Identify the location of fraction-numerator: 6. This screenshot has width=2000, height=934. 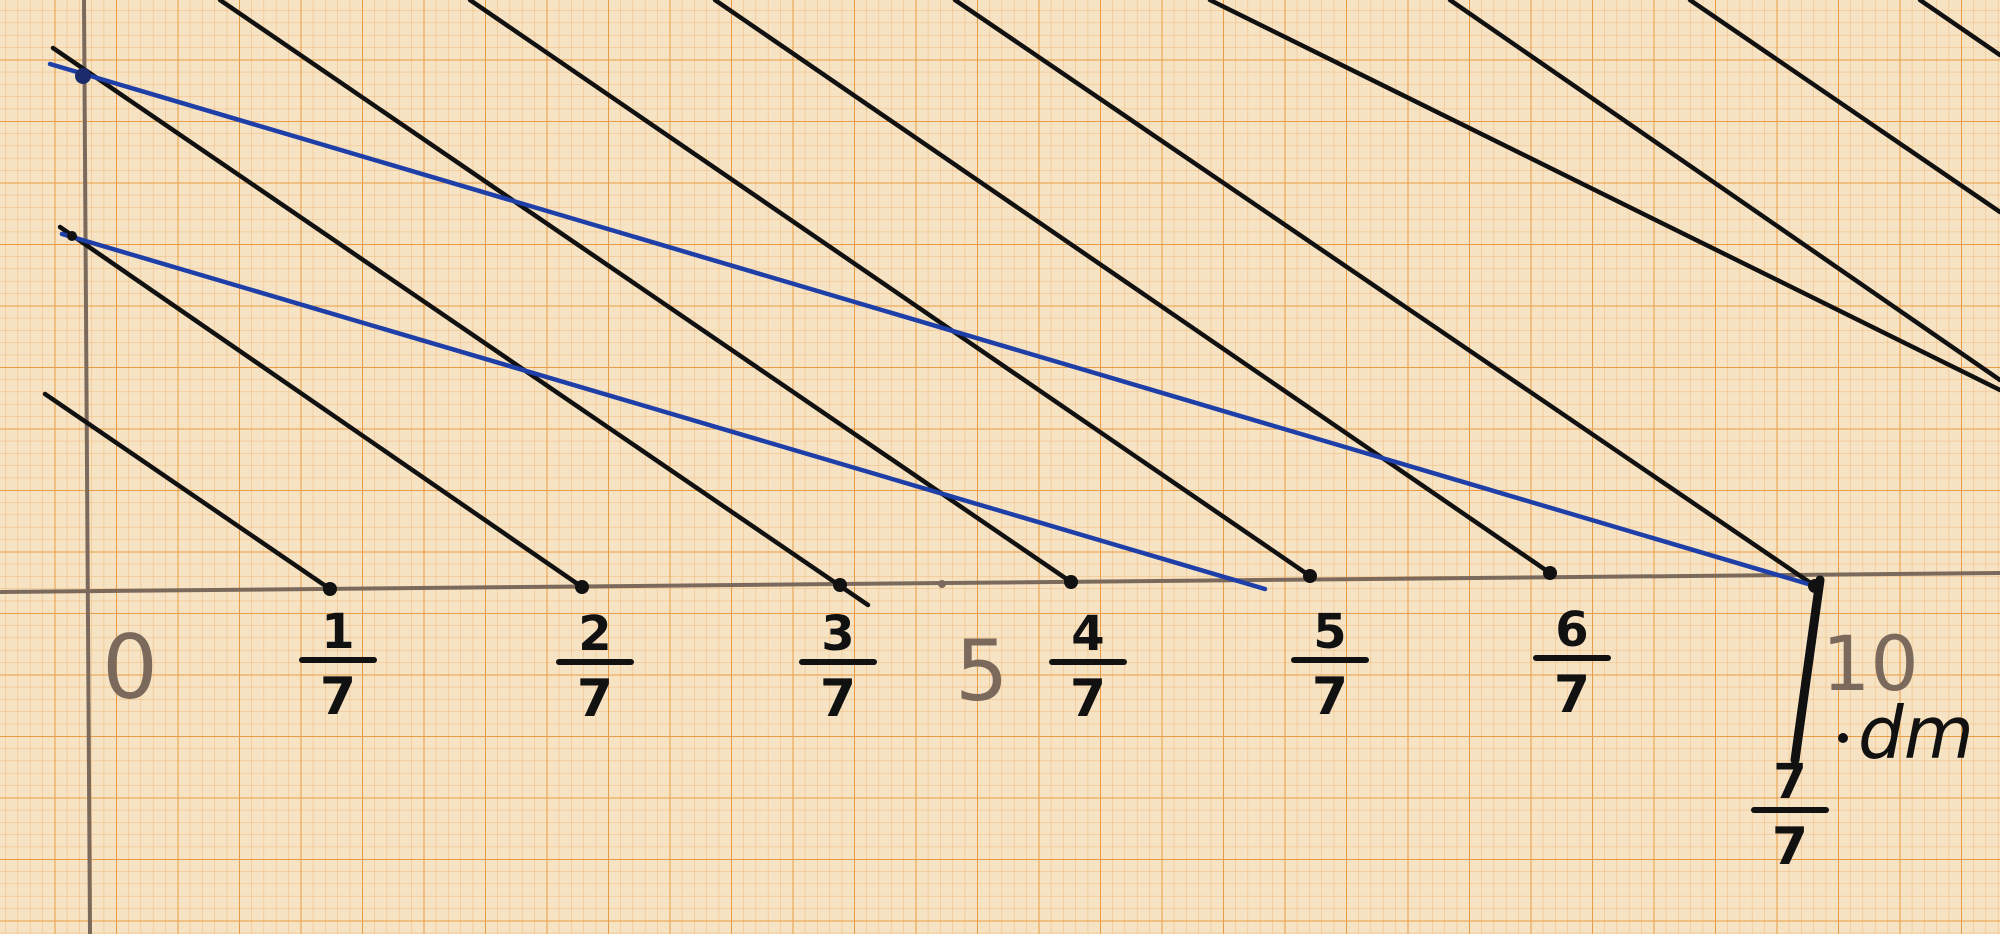
(1571, 630).